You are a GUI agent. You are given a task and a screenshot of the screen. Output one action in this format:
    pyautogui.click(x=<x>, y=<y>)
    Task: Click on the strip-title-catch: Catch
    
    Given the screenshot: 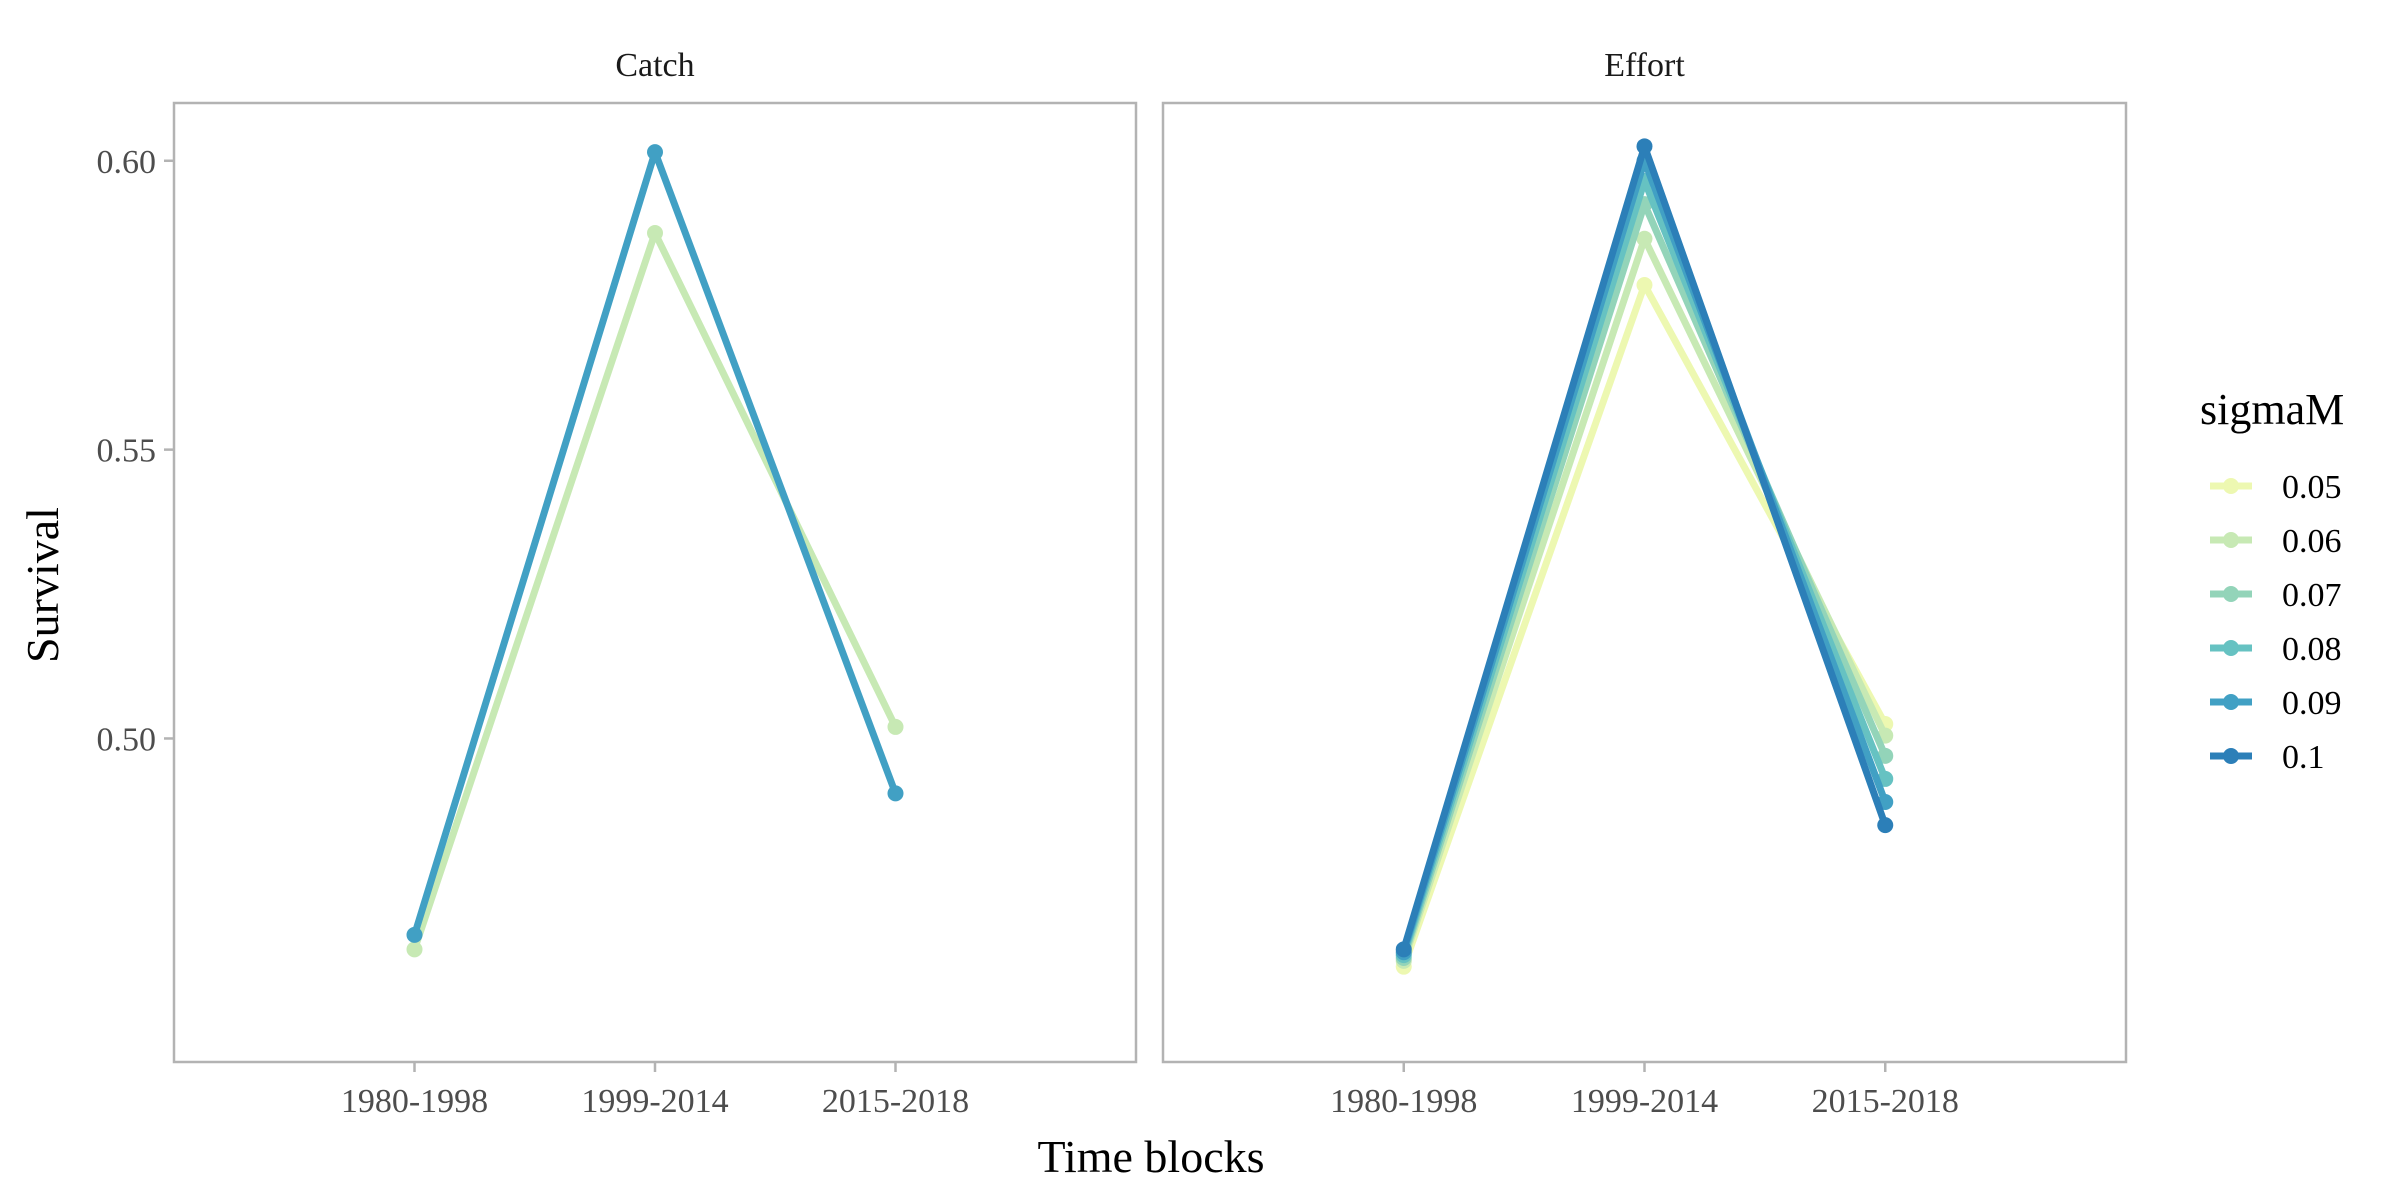 What is the action you would take?
    pyautogui.click(x=654, y=65)
    